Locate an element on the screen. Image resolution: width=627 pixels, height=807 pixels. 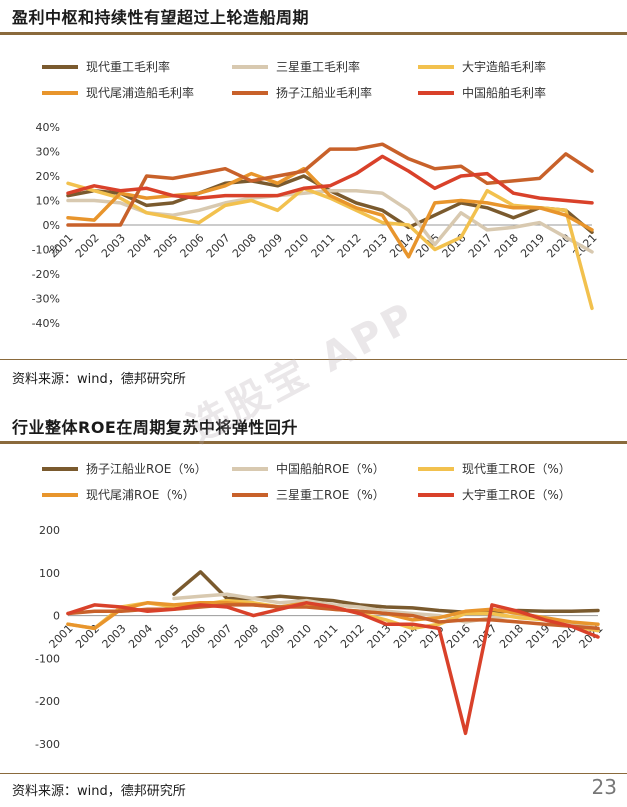
legend-label: 扬子江船业ROE（%） is located at coordinates (146, 468).